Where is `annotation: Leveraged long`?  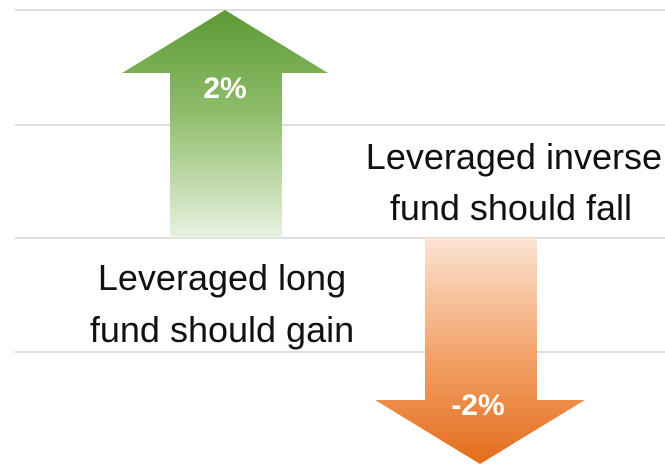 annotation: Leveraged long is located at coordinates (222, 277).